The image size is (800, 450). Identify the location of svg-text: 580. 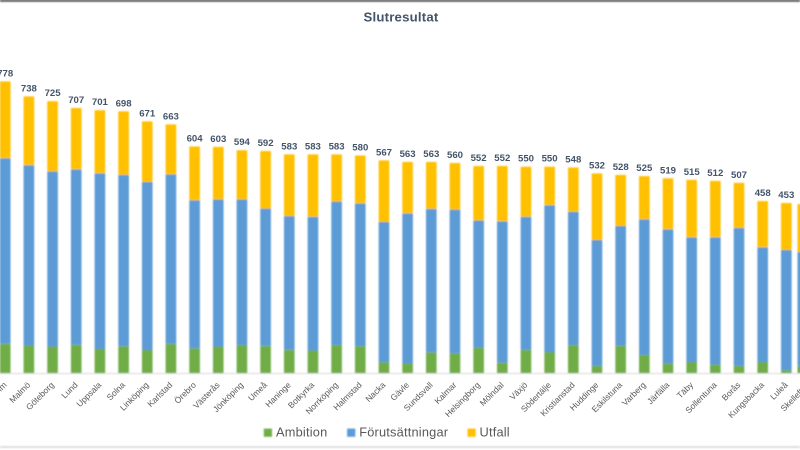
(360, 148).